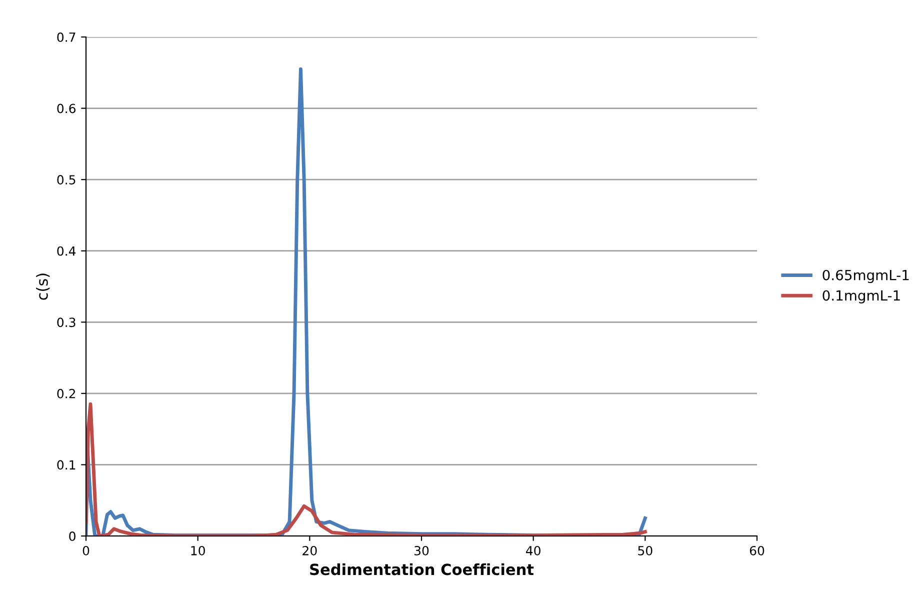  I want to click on y-tick-label: 0, so click(72, 536).